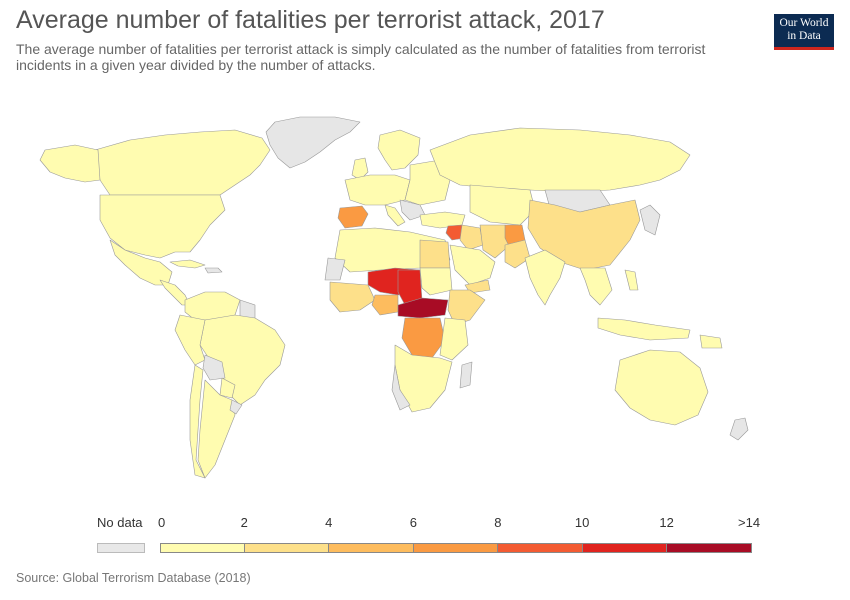 Image resolution: width=850 pixels, height=600 pixels. What do you see at coordinates (162, 522) in the screenshot?
I see `legend-tick-label: 0` at bounding box center [162, 522].